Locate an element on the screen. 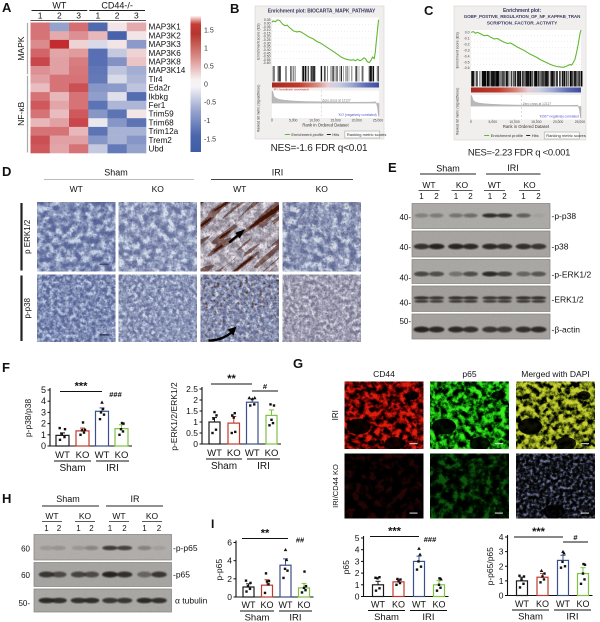 Image resolution: width=600 pixels, height=622 pixels. svg-text: p65 is located at coordinates (346, 567).